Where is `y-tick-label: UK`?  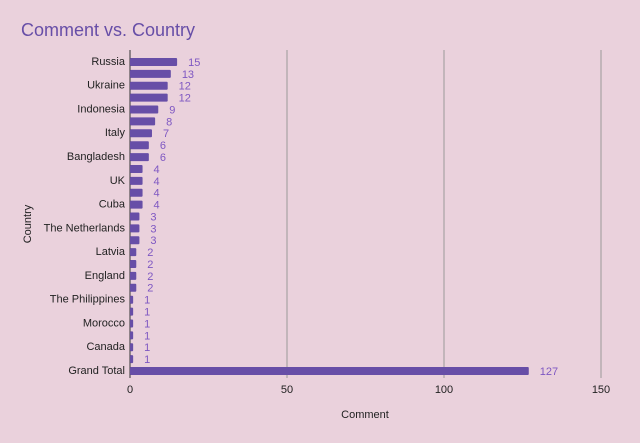 y-tick-label: UK is located at coordinates (118, 181).